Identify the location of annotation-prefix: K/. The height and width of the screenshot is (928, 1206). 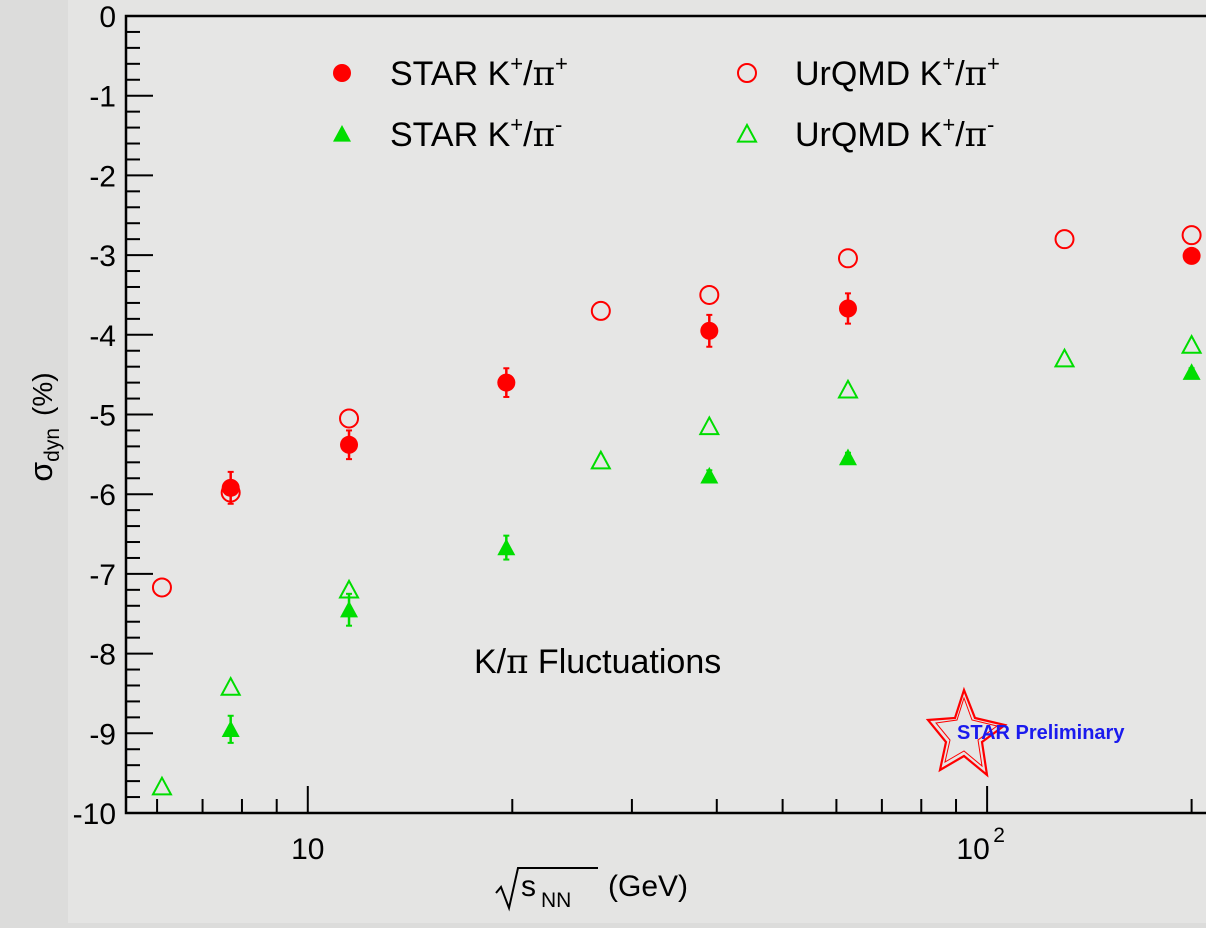
(490, 662).